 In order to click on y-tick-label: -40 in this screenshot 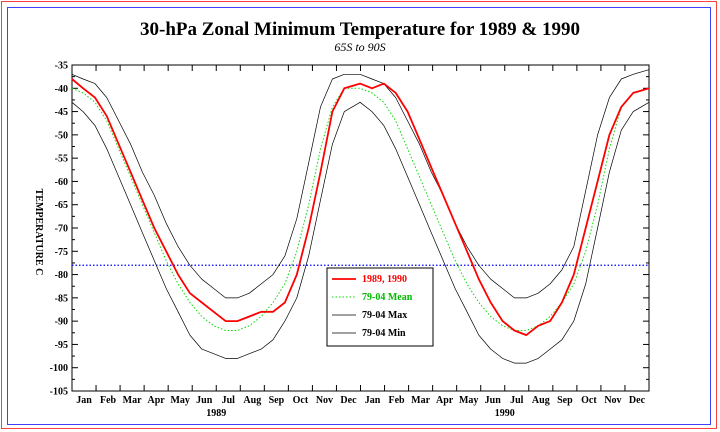, I will do `click(61, 89)`.